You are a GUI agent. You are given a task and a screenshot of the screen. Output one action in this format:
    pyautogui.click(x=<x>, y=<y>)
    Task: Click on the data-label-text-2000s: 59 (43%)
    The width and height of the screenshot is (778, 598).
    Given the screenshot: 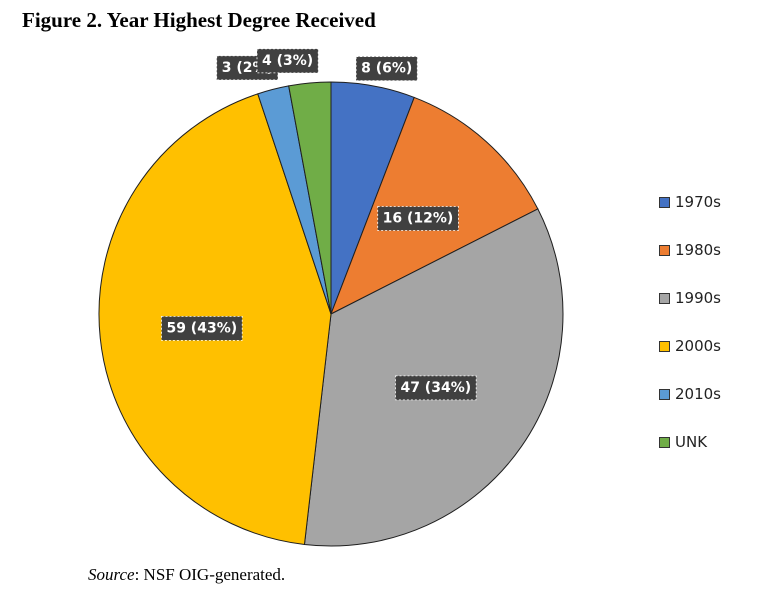 What is the action you would take?
    pyautogui.click(x=201, y=328)
    